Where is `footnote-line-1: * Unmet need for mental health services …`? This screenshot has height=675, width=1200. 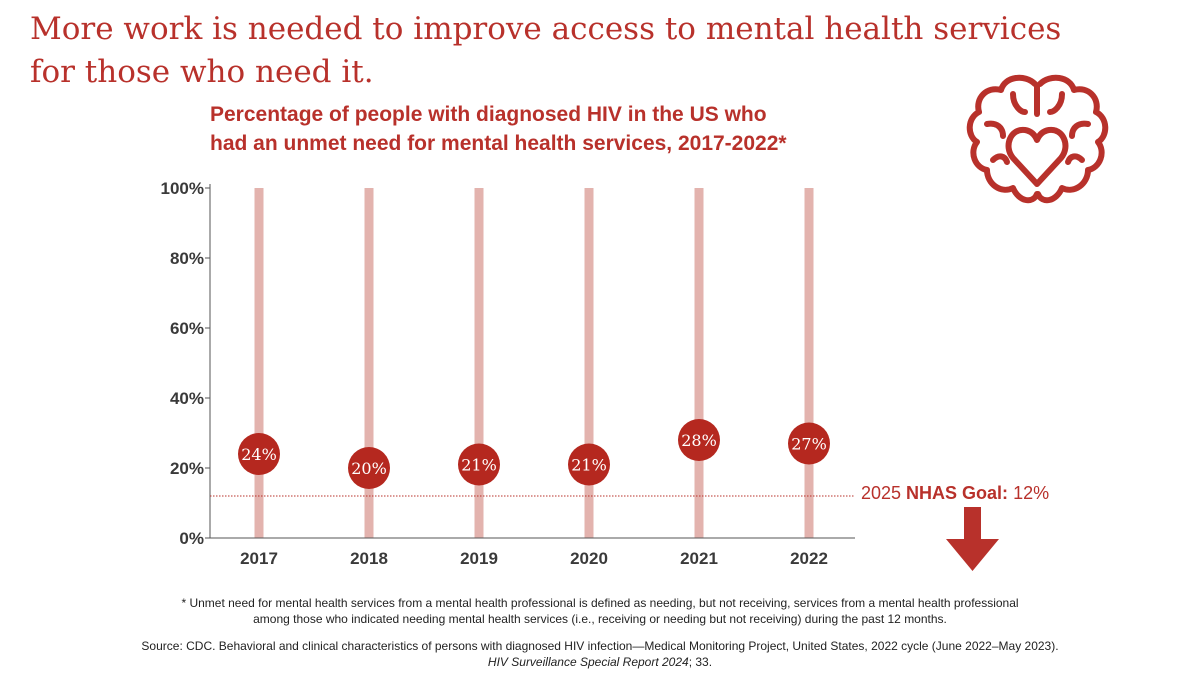 footnote-line-1: * Unmet need for mental health services … is located at coordinates (600, 603).